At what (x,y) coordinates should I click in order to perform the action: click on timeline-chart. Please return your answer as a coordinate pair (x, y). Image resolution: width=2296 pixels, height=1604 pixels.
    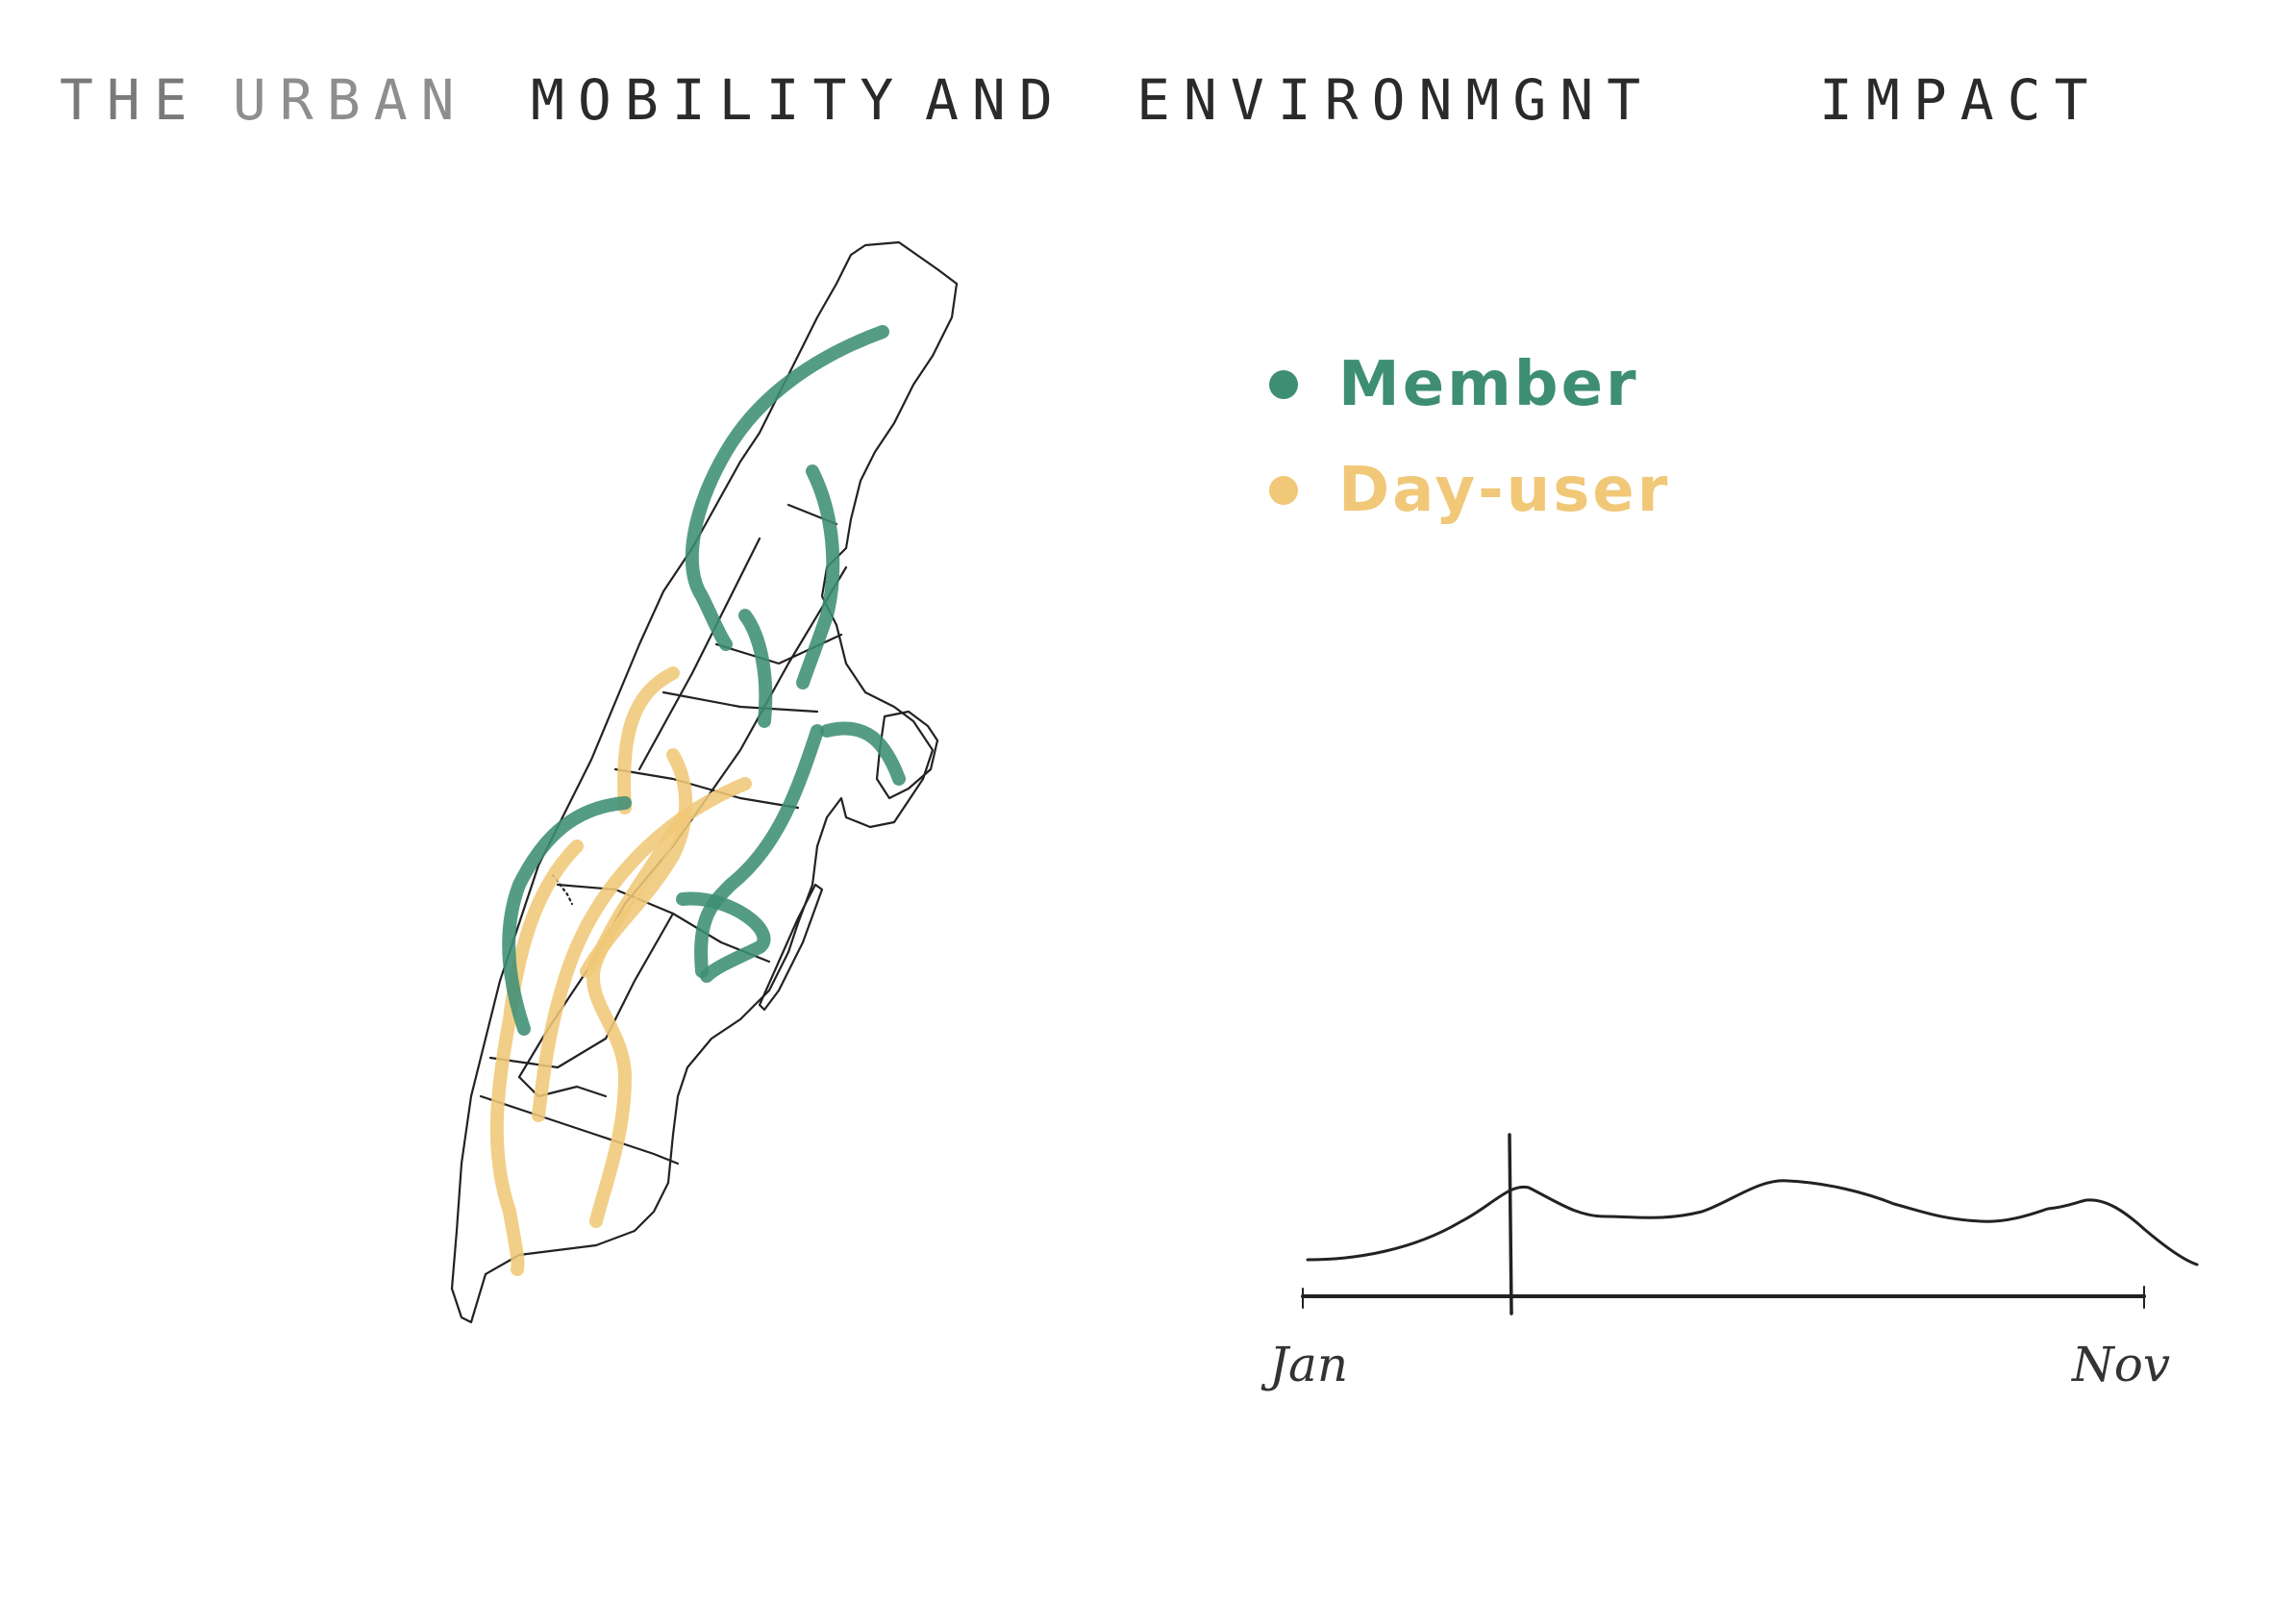
    Looking at the image, I should click on (1750, 1224).